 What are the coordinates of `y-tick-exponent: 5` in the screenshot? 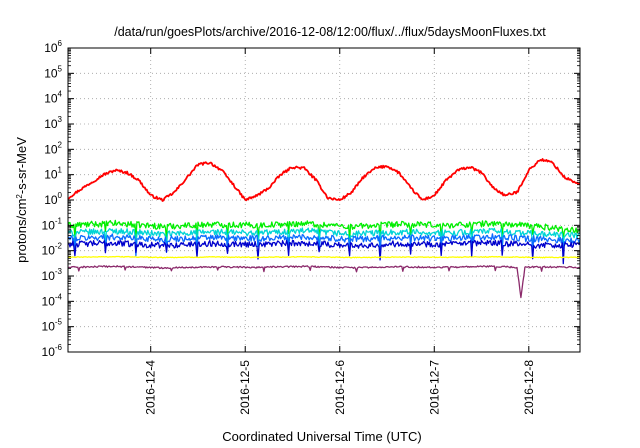 It's located at (60, 68).